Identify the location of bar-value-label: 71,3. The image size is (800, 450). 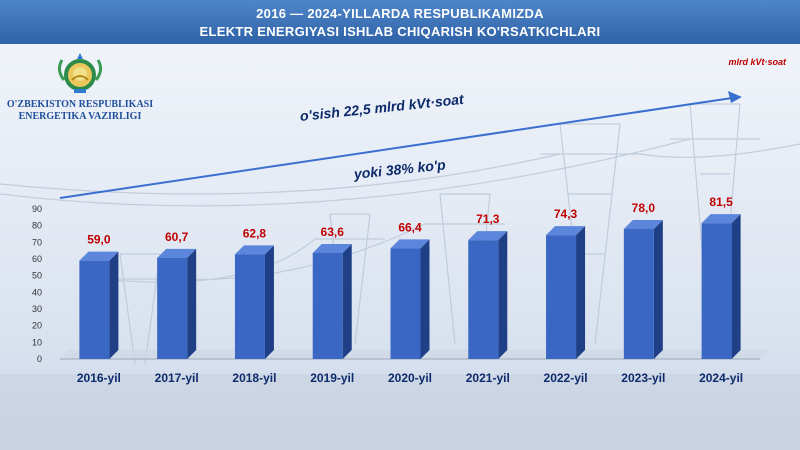
(488, 219).